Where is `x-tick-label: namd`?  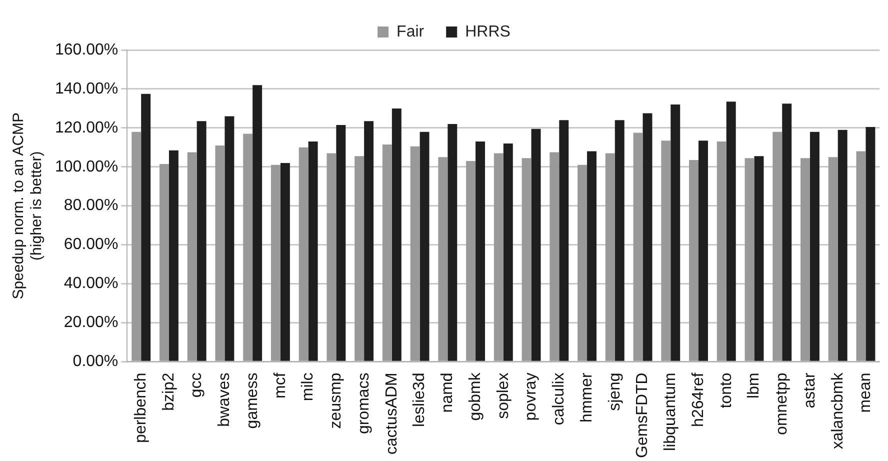
x-tick-label: namd is located at coordinates (447, 392).